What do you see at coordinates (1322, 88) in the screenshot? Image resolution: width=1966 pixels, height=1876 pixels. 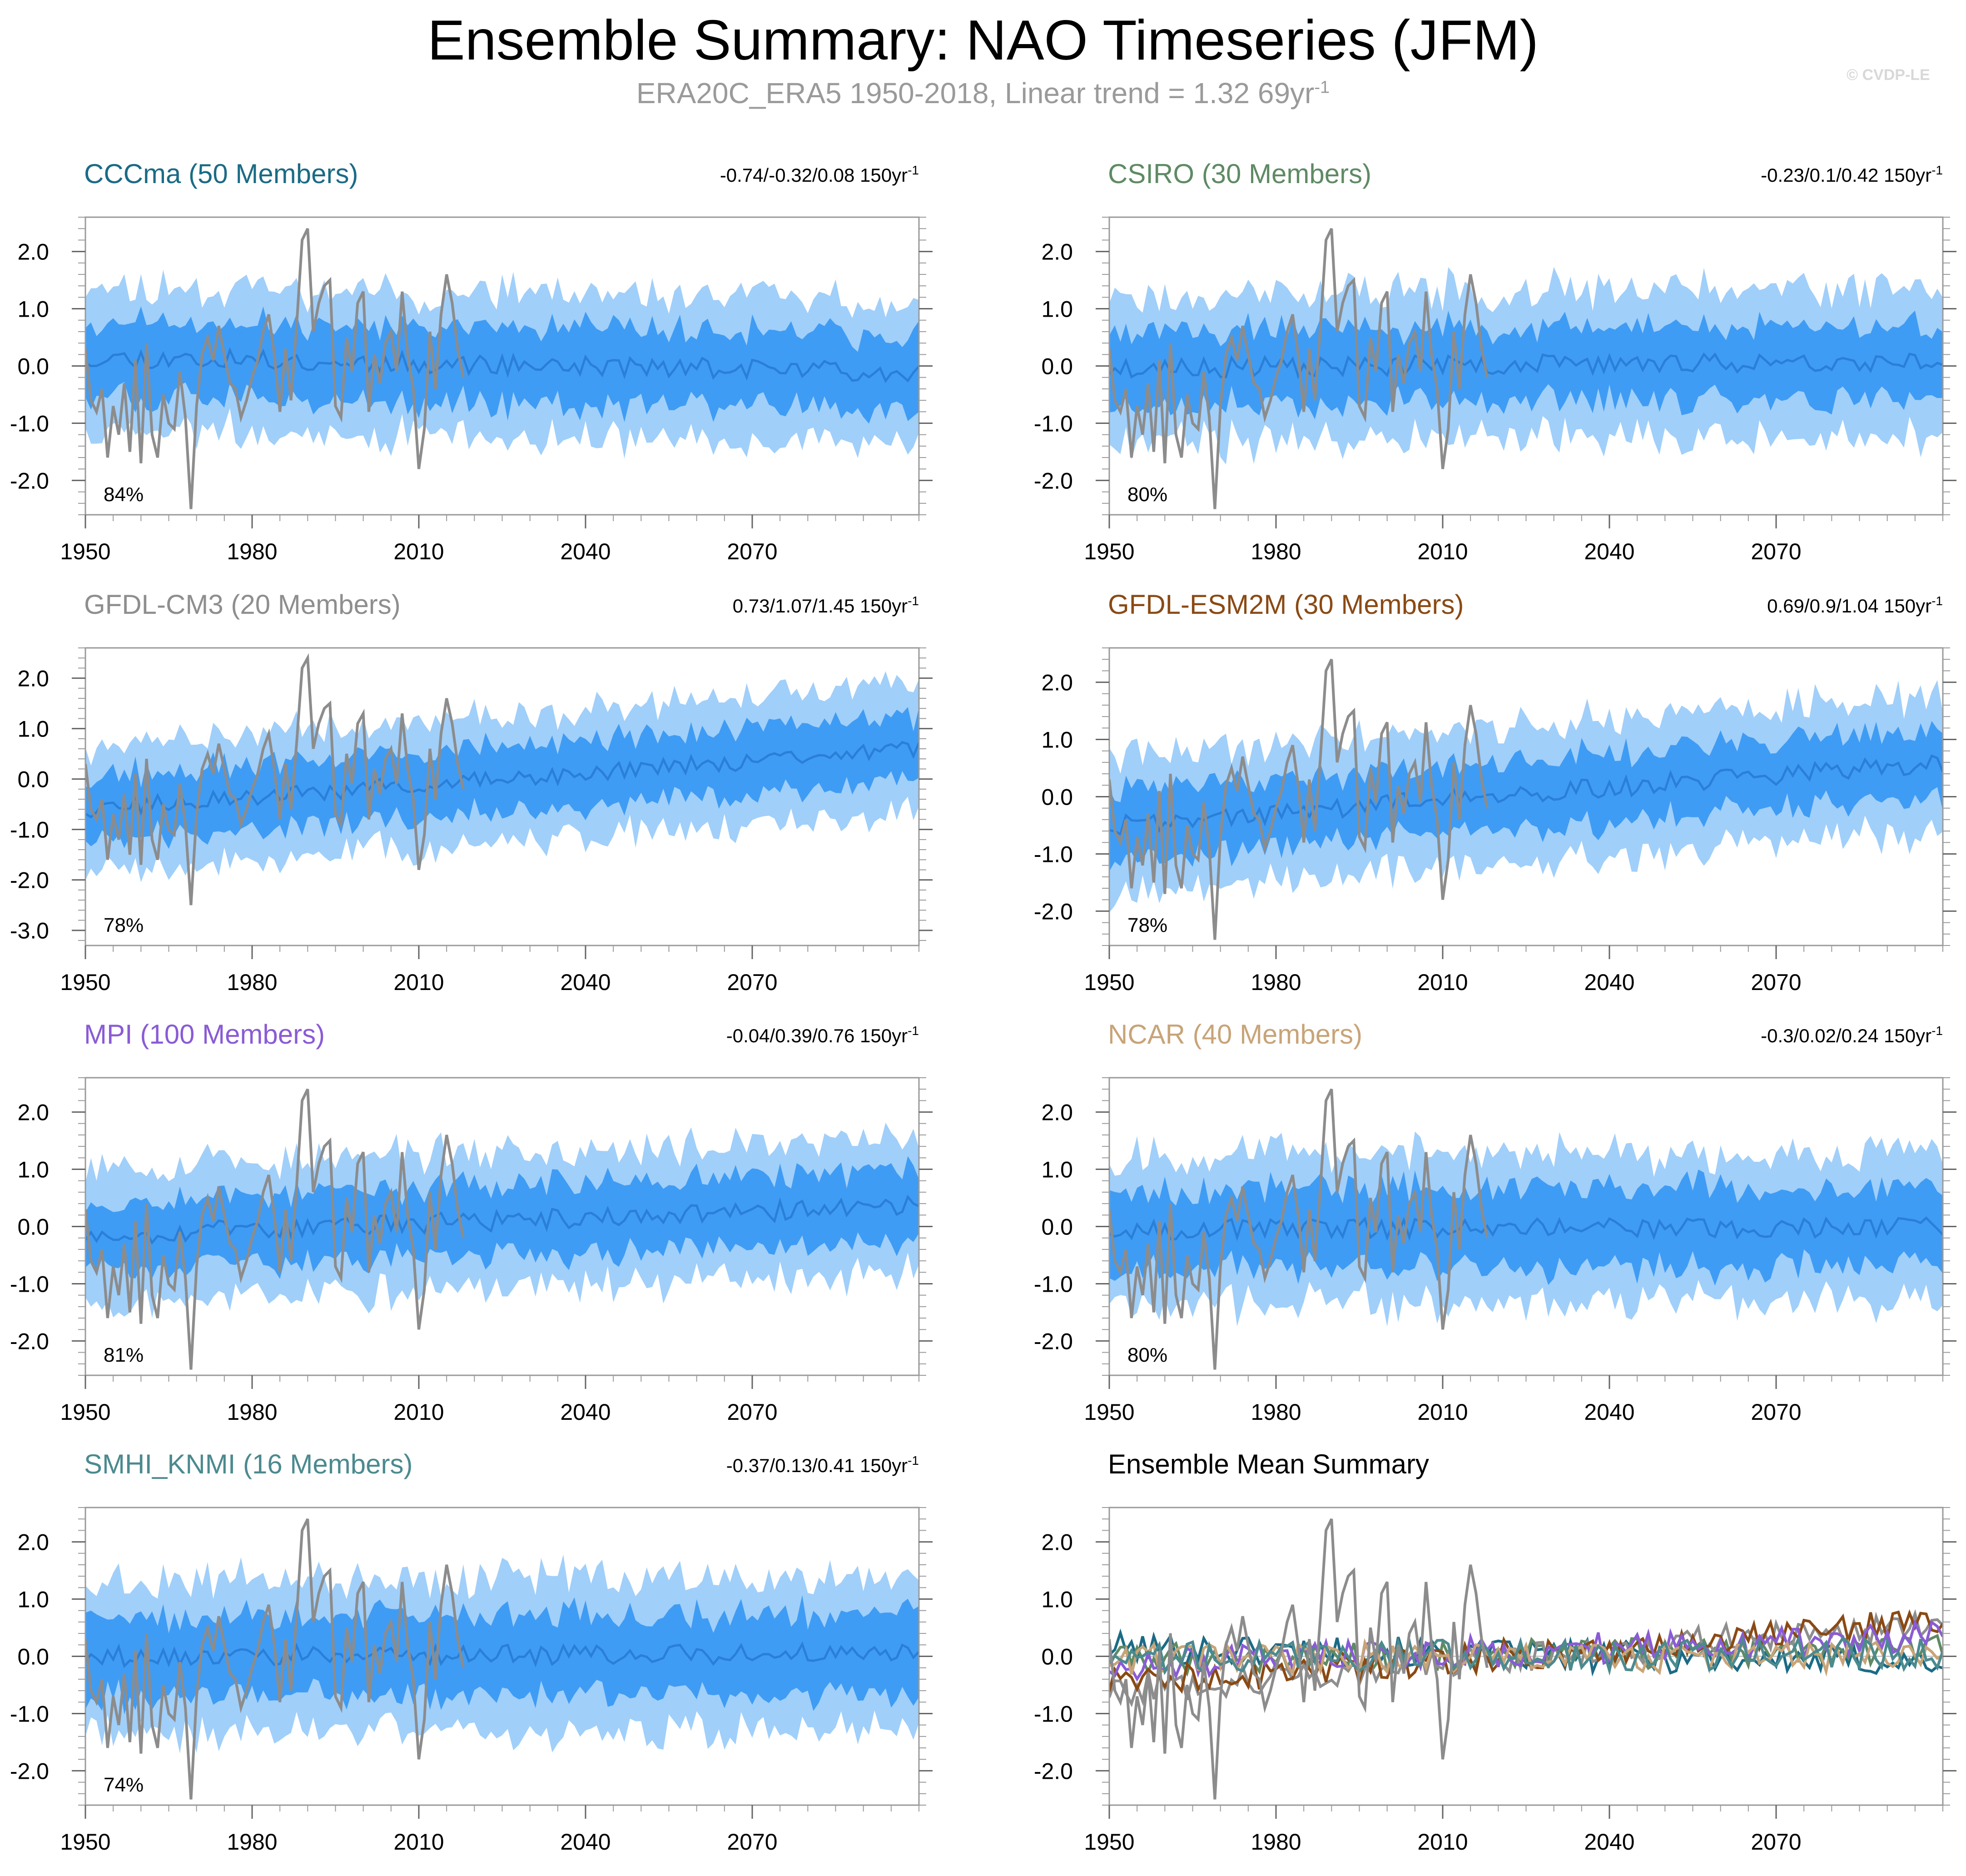 I see `subtitle-unit-exponent: -1` at bounding box center [1322, 88].